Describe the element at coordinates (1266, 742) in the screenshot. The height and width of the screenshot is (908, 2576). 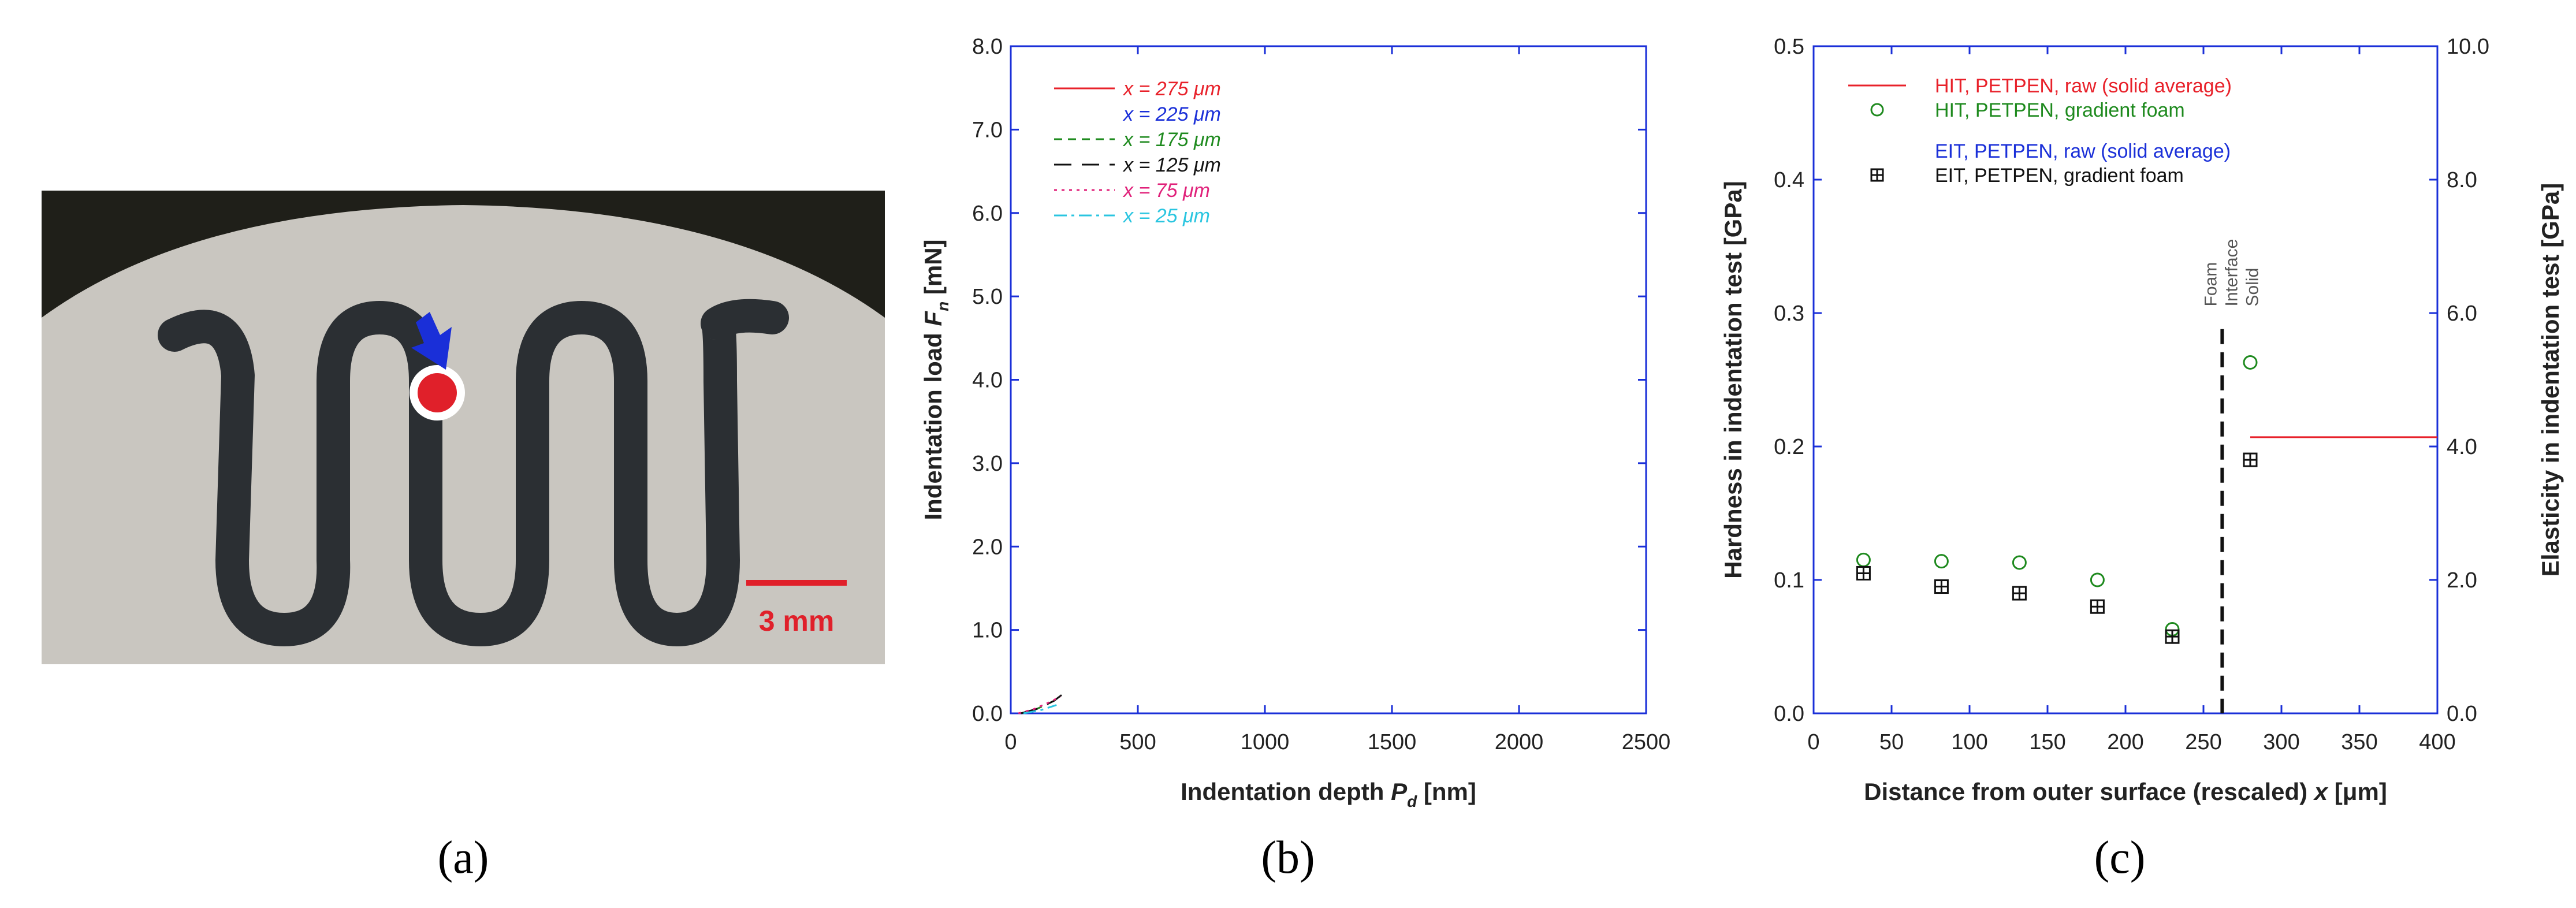
I see `x-tick-label: 1000` at that location.